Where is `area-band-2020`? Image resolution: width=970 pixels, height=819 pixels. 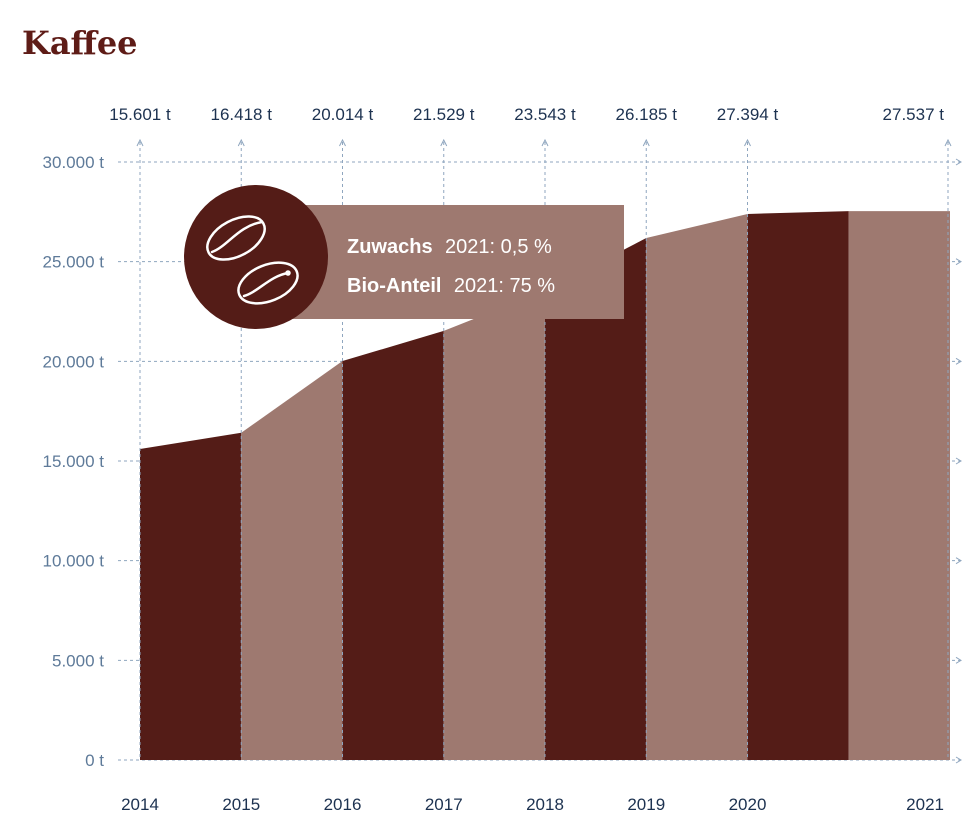 area-band-2020 is located at coordinates (798, 485).